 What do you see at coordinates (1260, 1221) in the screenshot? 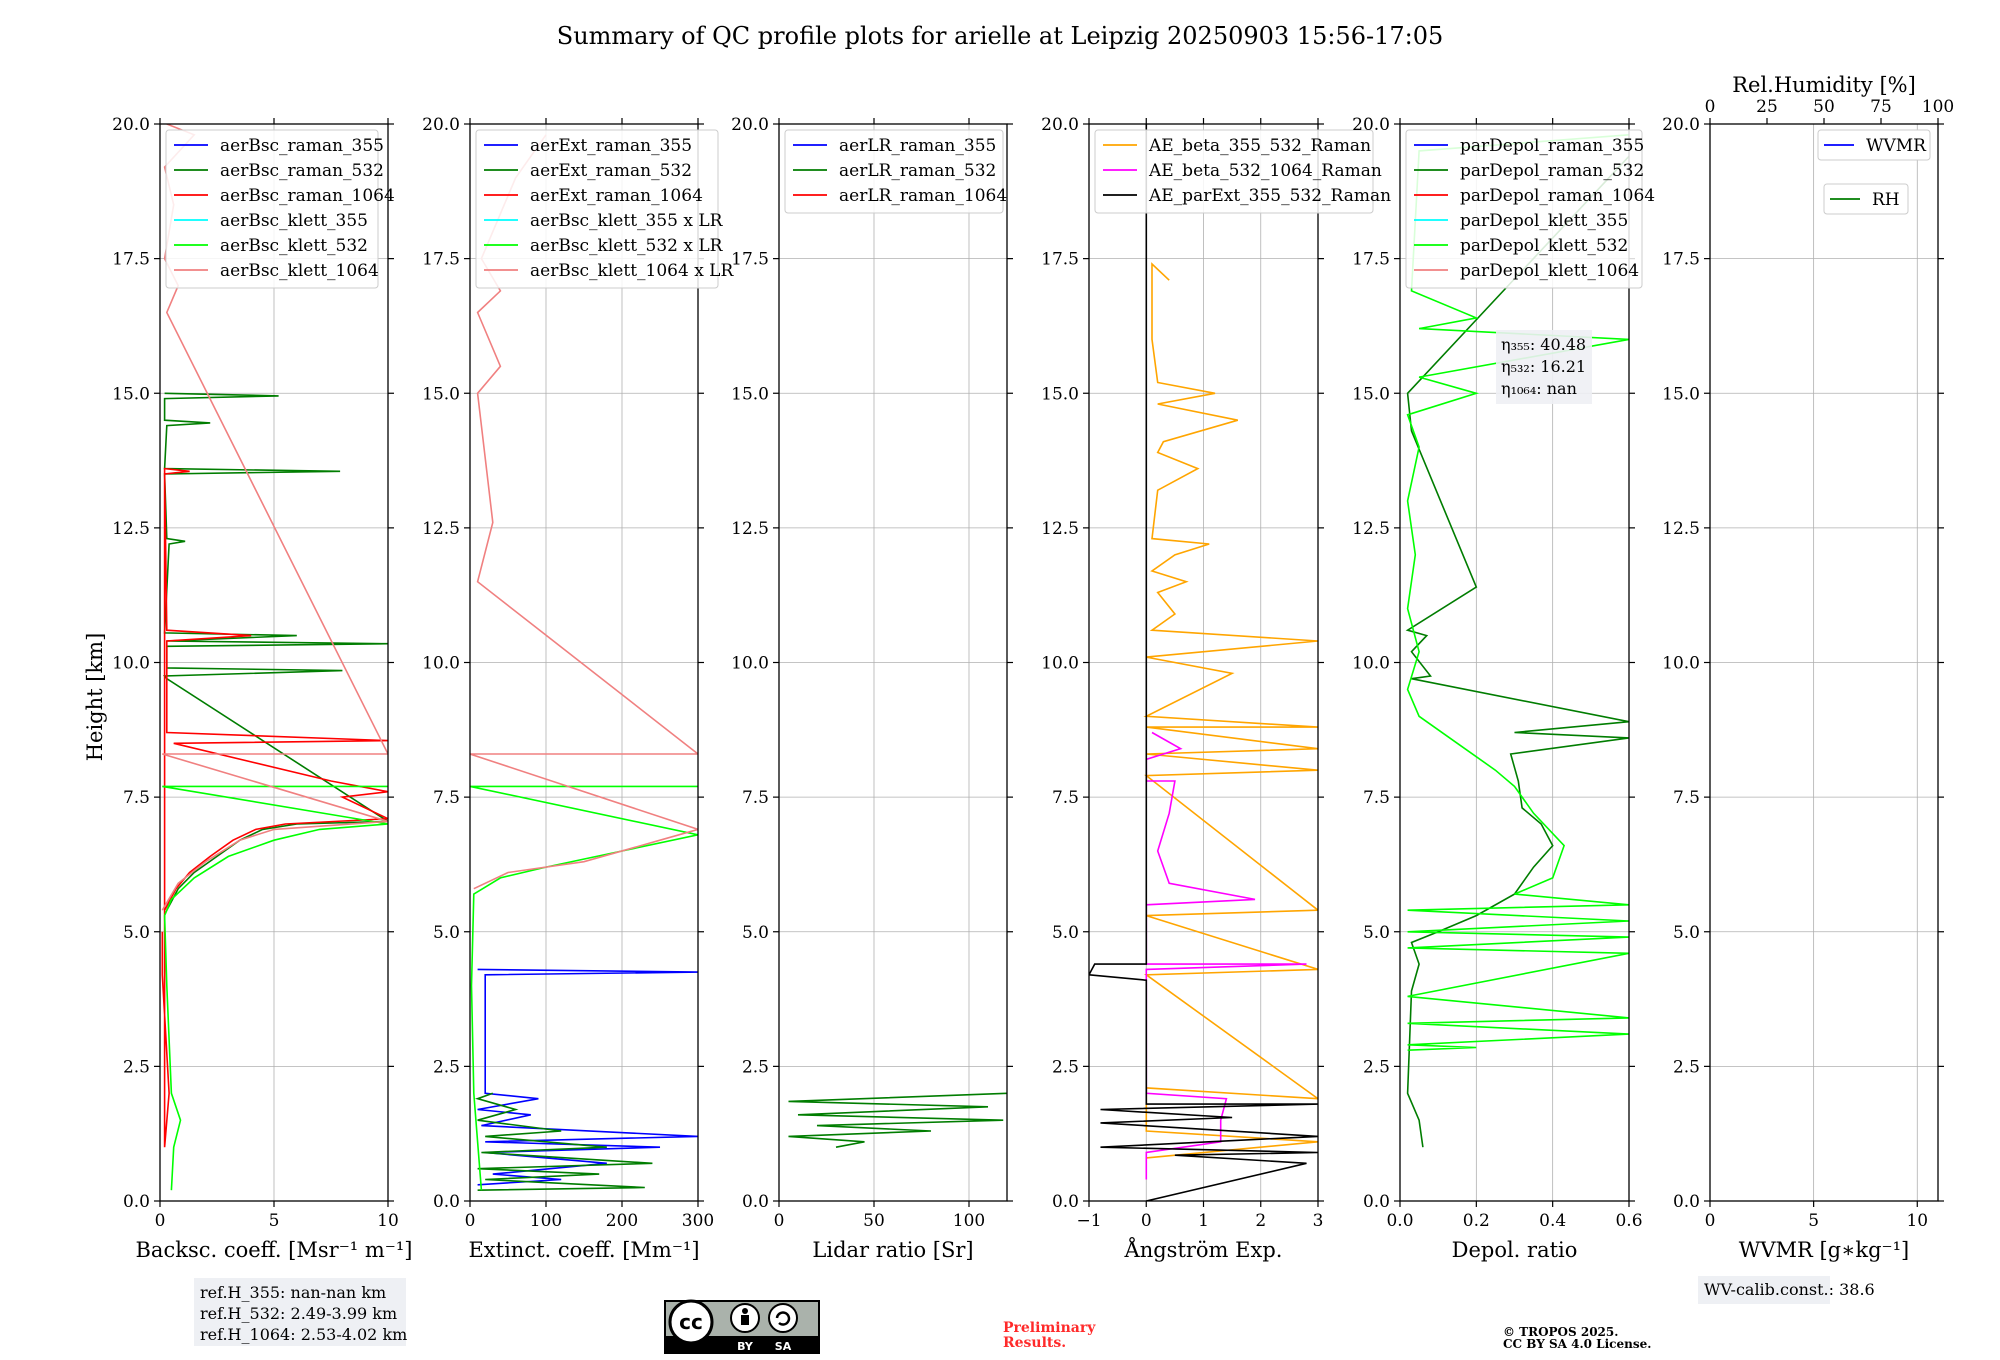
I see `x-tick-label: 2` at bounding box center [1260, 1221].